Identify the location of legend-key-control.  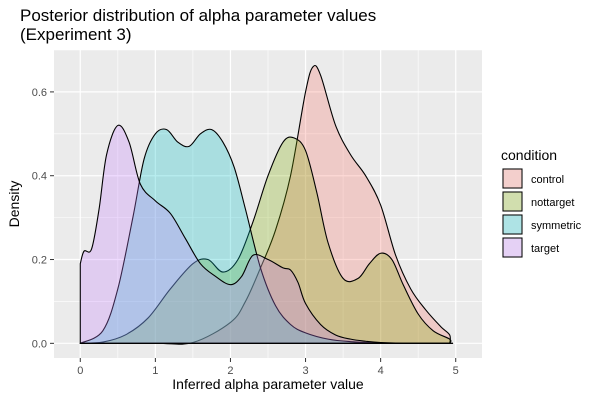
(512, 178).